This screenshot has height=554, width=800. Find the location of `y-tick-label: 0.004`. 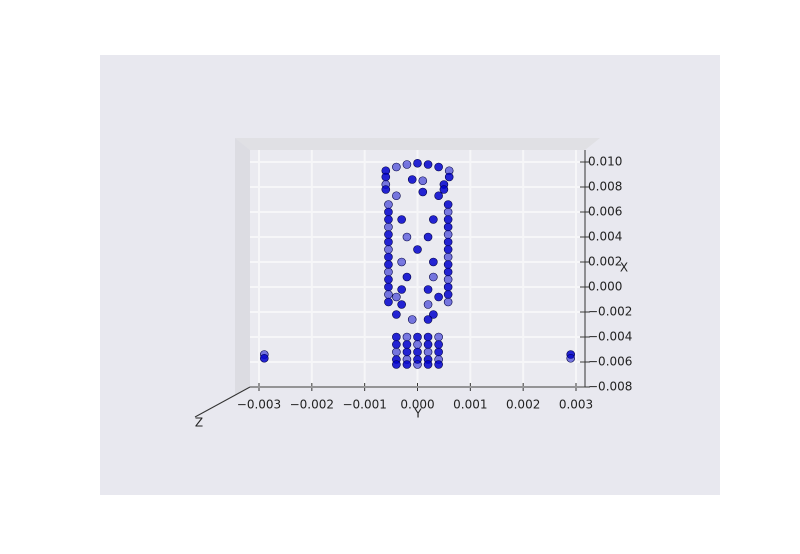

y-tick-label: 0.004 is located at coordinates (605, 237).